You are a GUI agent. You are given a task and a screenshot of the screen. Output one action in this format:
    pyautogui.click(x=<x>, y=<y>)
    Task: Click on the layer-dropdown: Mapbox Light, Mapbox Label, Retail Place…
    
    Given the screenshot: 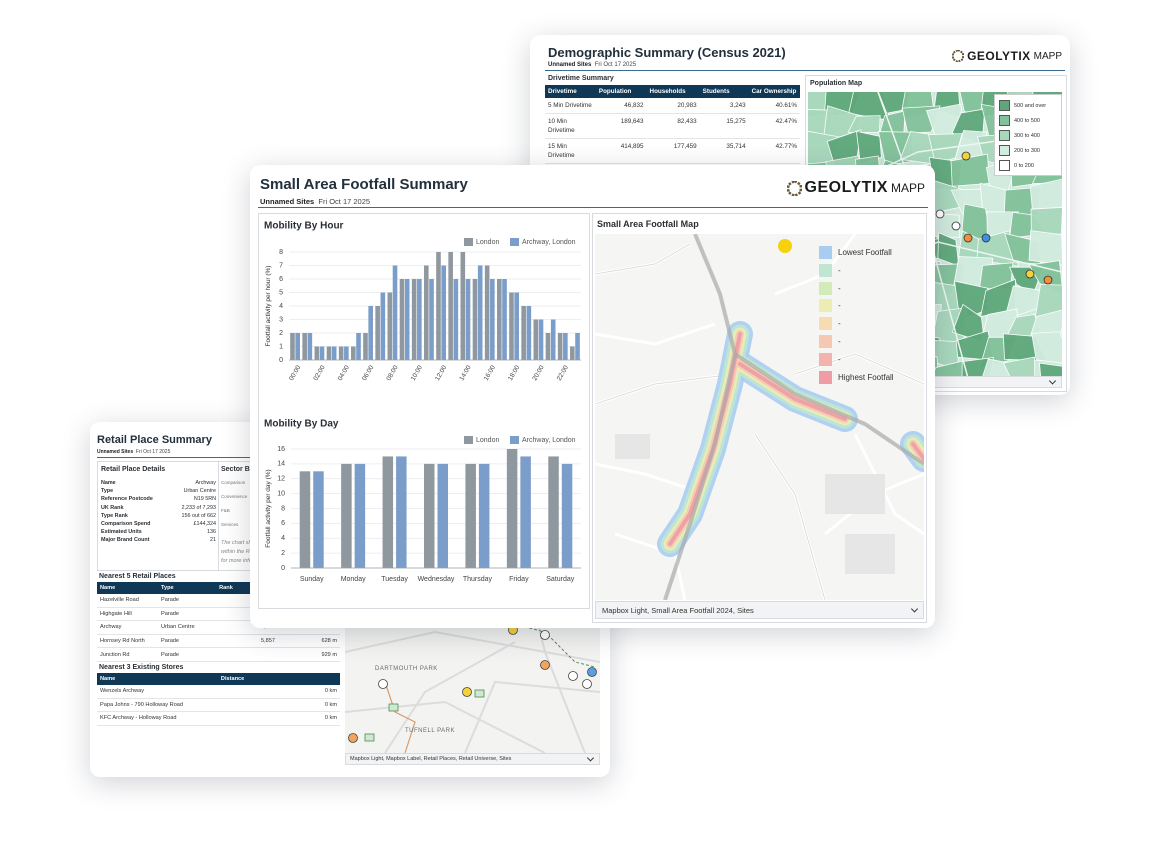 What is the action you would take?
    pyautogui.click(x=472, y=759)
    